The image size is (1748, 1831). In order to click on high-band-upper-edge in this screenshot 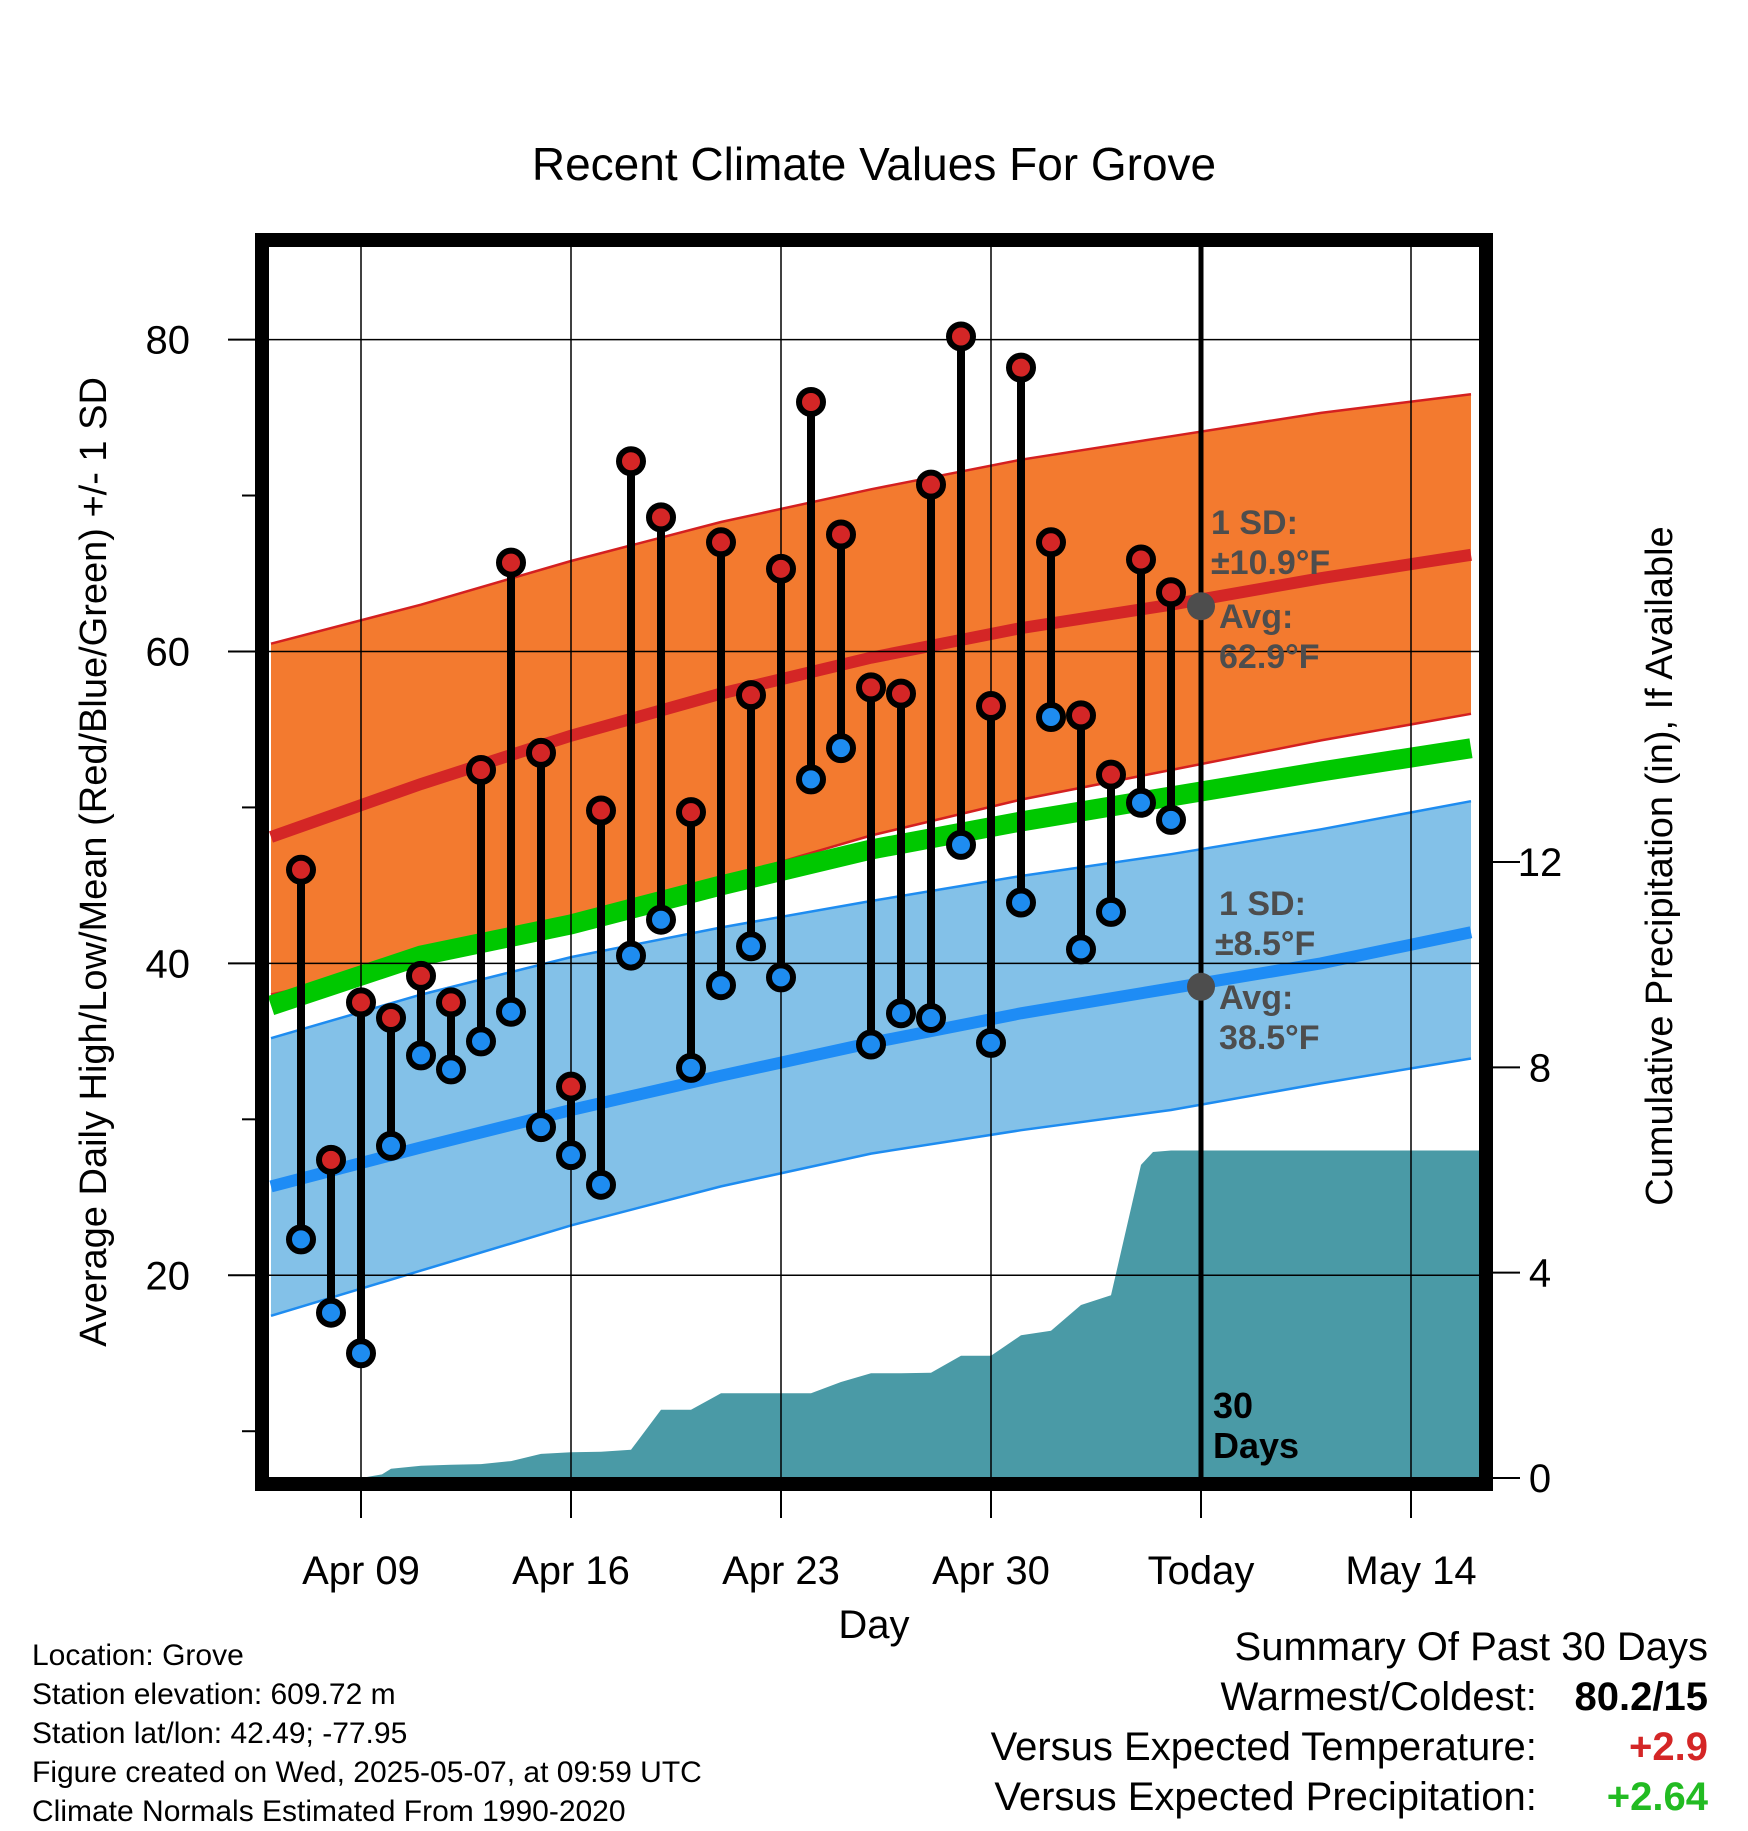, I will do `click(871, 518)`.